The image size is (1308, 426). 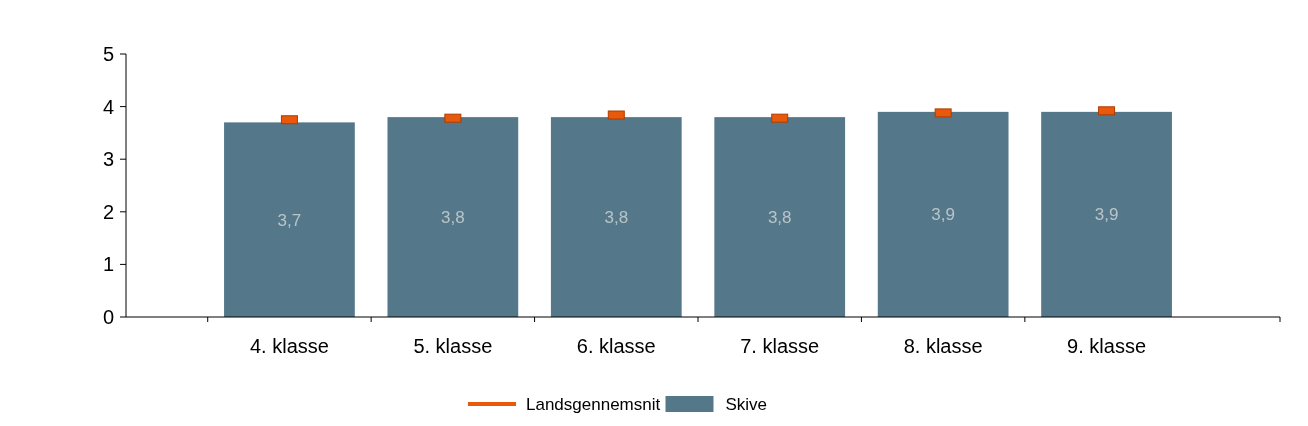 I want to click on x-tick-label: 6. klasse, so click(x=616, y=346).